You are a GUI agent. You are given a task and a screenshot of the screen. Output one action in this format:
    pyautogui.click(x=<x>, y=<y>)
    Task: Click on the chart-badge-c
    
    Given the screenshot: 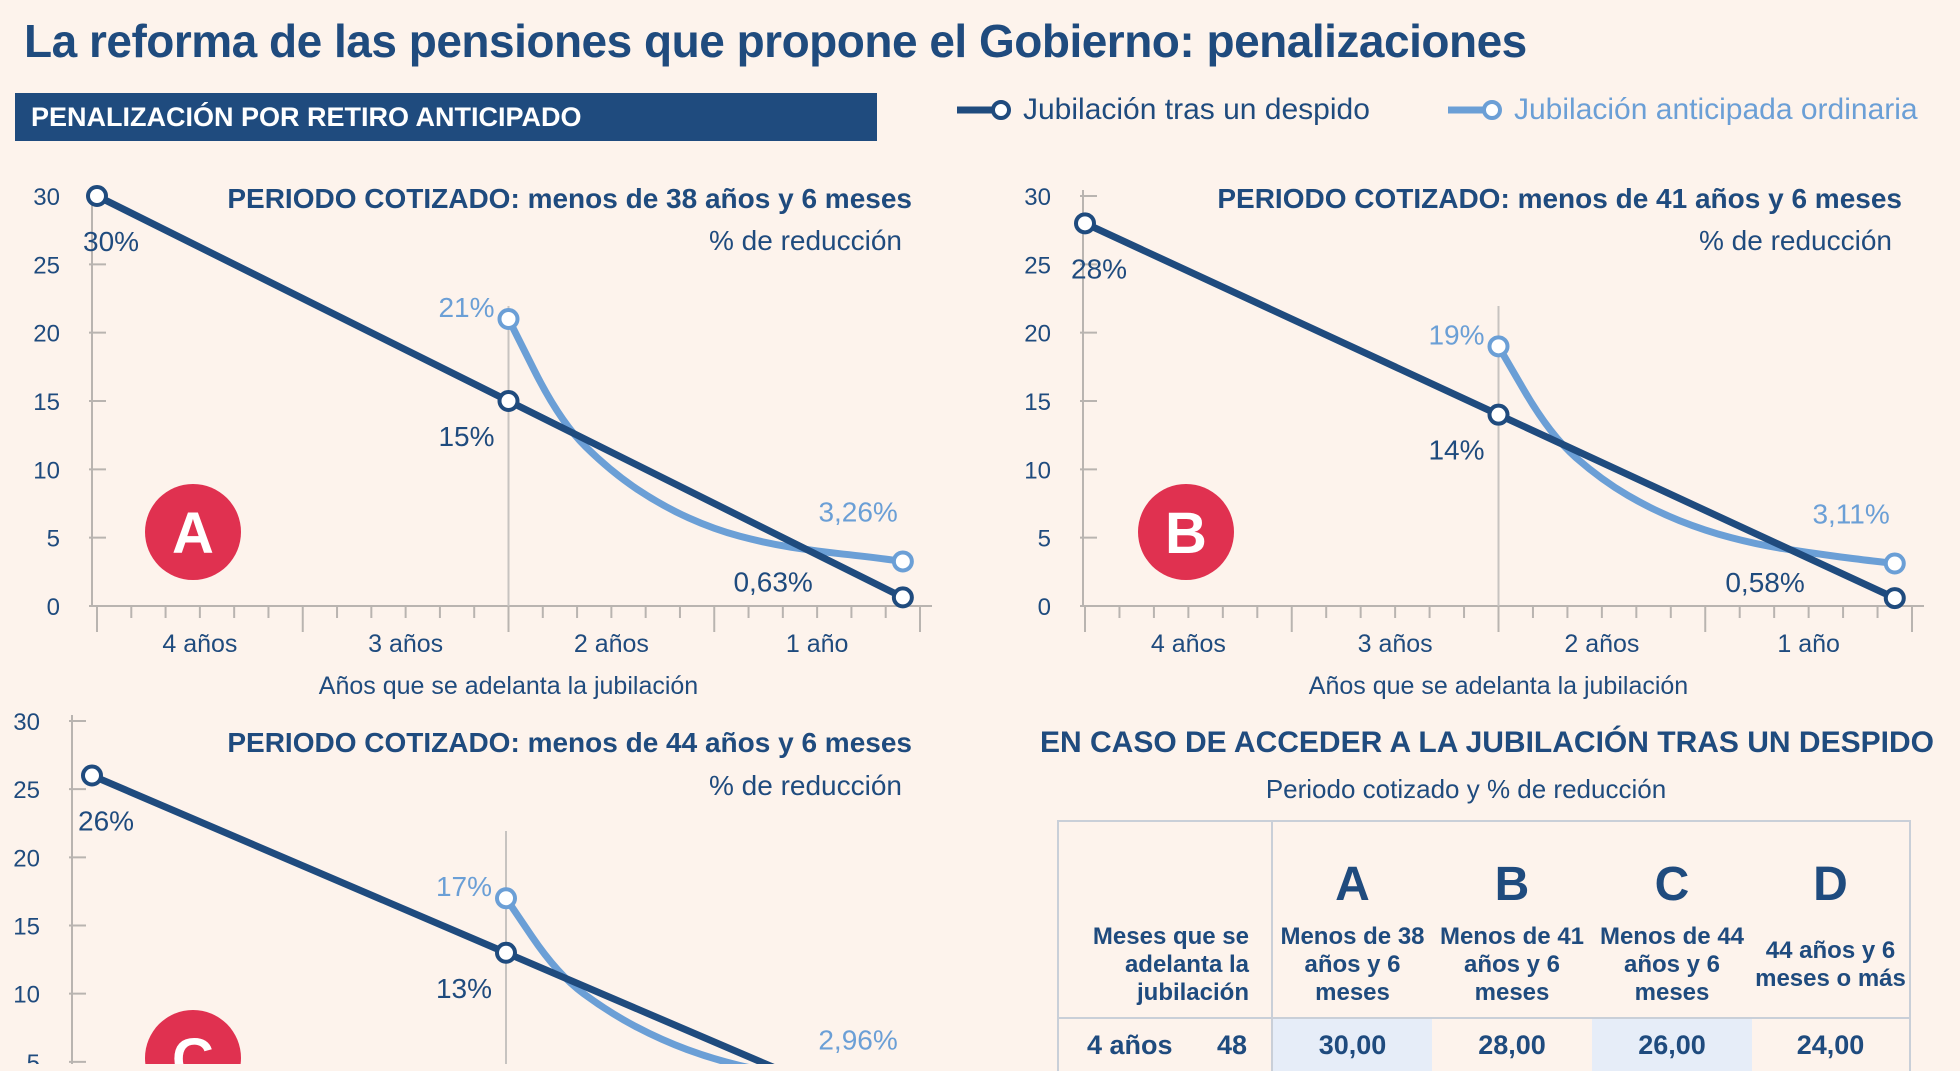 What is the action you would take?
    pyautogui.click(x=193, y=1037)
    